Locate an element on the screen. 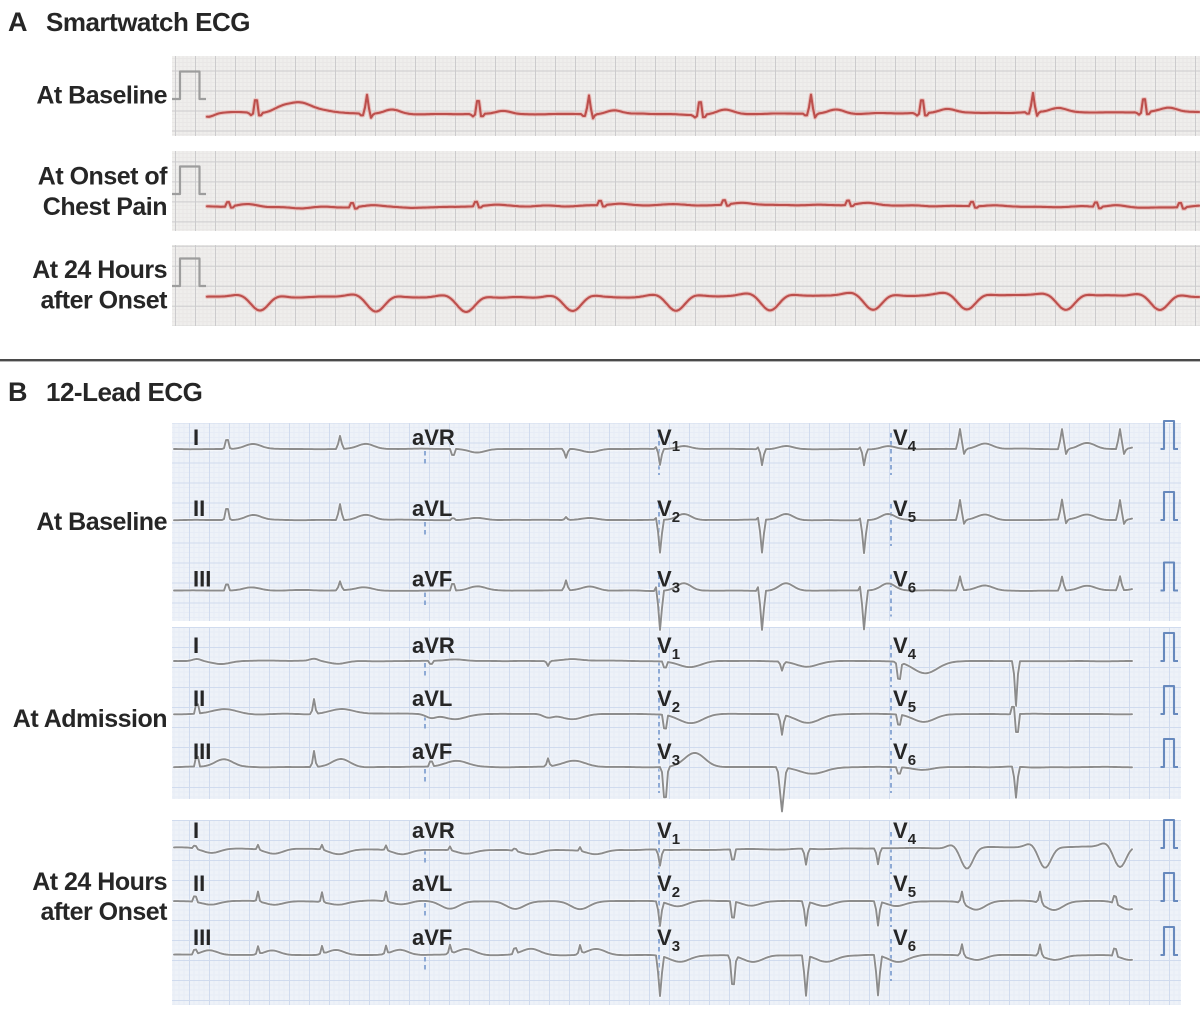 The image size is (1200, 1021). svg-text: A is located at coordinates (17, 22).